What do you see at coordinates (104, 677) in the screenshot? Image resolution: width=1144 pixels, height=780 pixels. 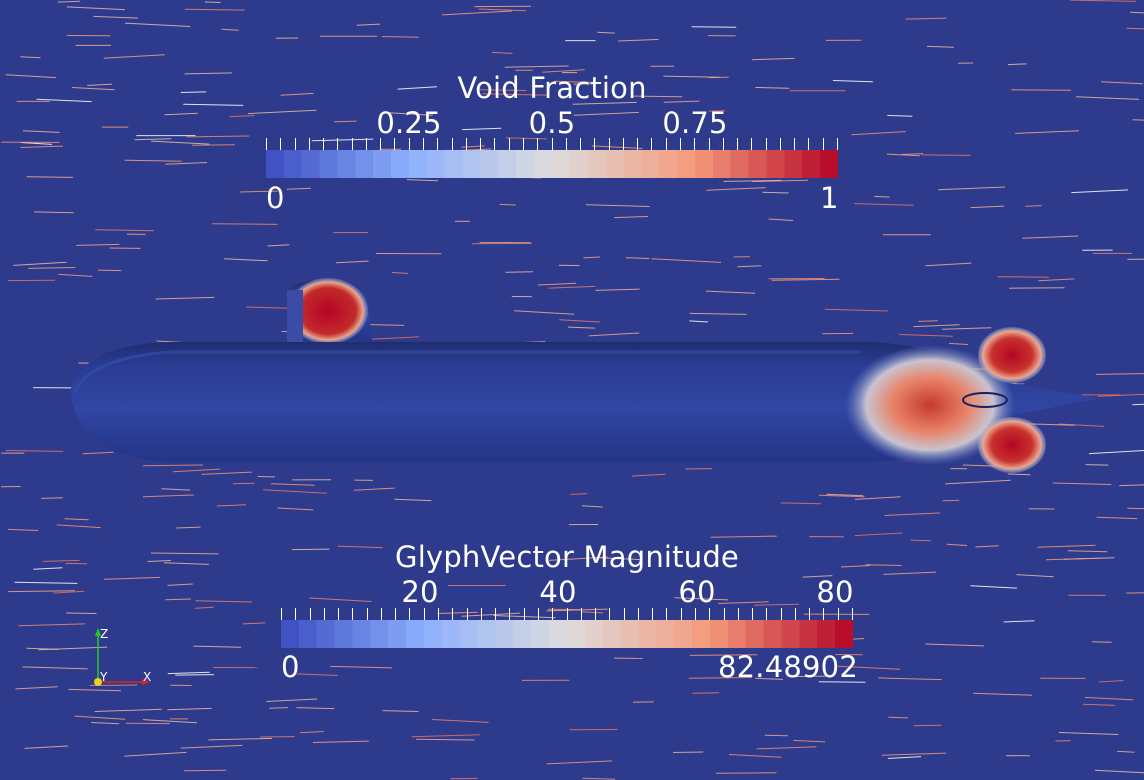 I see `axis-y-label: Y` at bounding box center [104, 677].